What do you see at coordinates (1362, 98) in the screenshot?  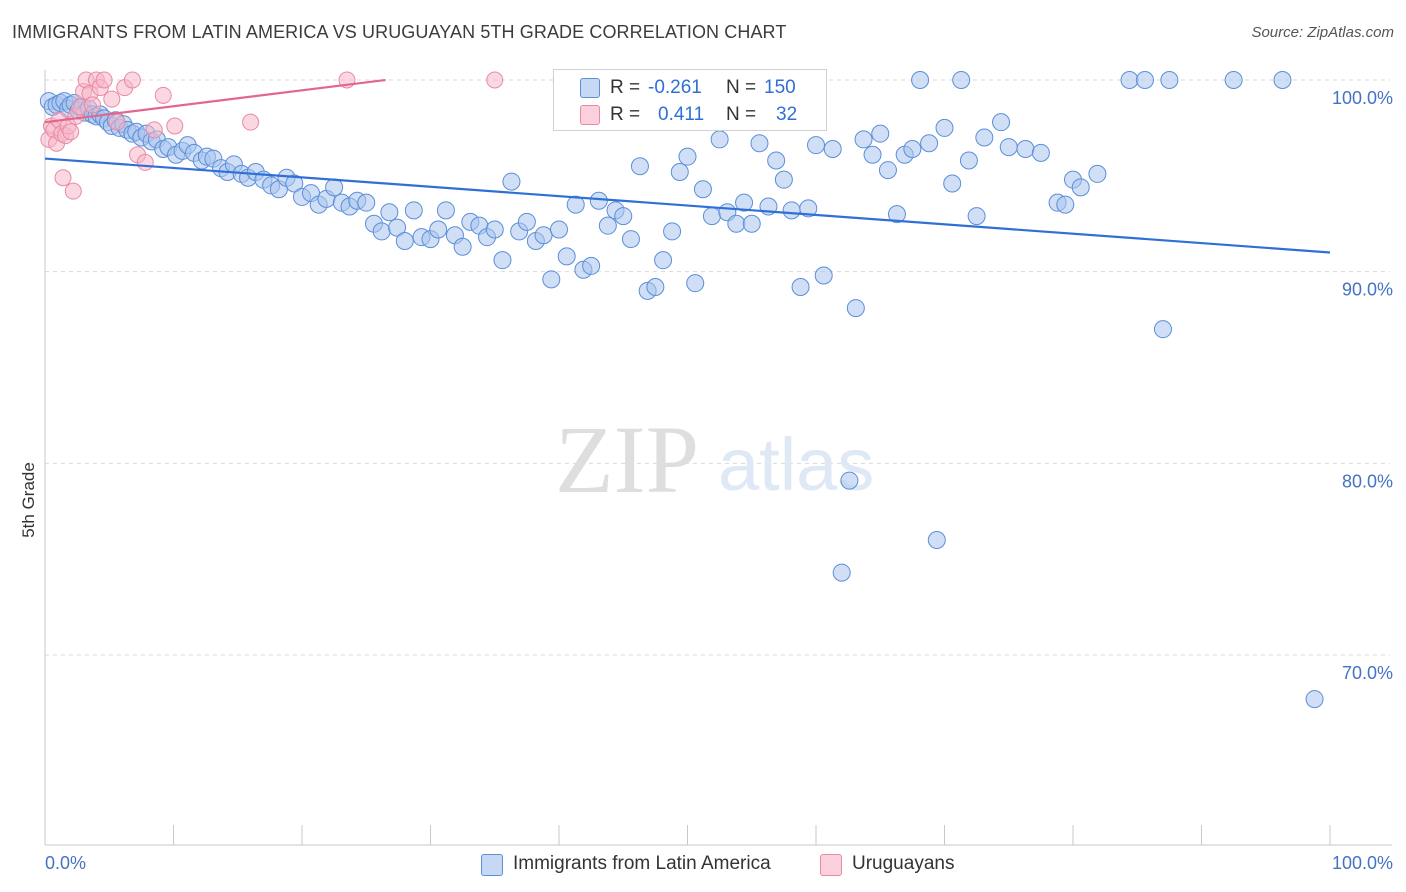 I see `y-tick-label: 100.0%` at bounding box center [1362, 98].